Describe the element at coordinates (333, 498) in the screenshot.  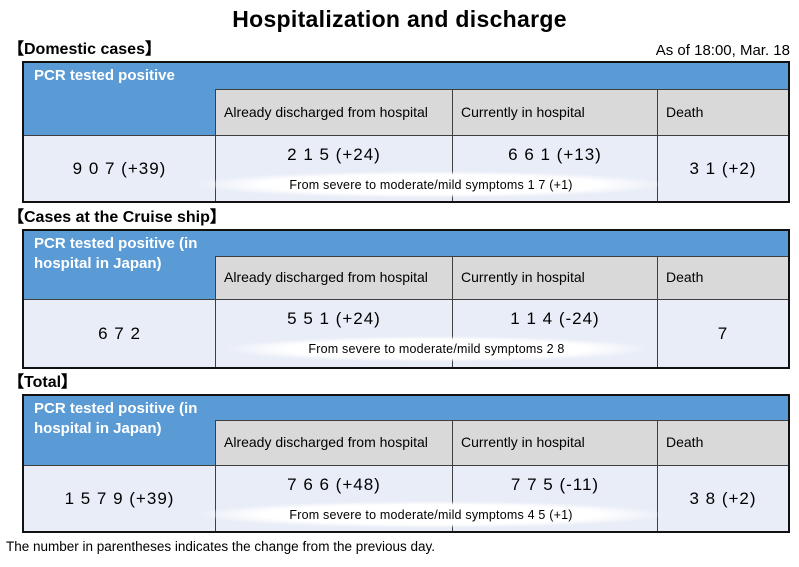
I see `value-discharged: 7 6 6 (+48)` at that location.